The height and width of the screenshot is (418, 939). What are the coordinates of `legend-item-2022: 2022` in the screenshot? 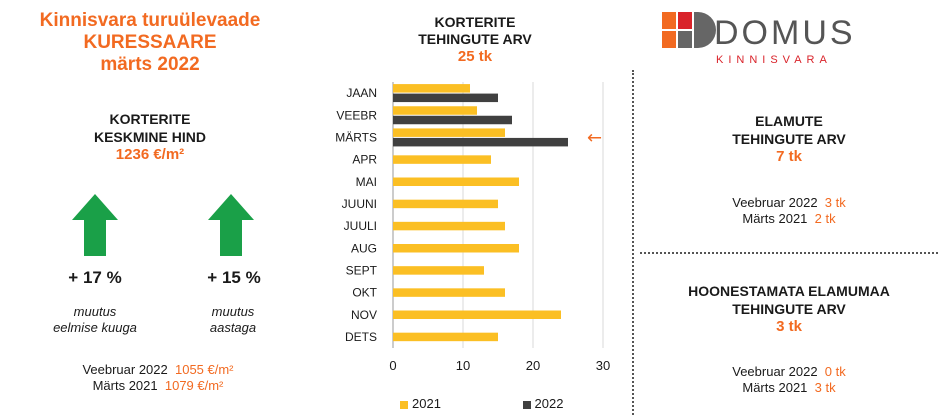 It's located at (543, 403).